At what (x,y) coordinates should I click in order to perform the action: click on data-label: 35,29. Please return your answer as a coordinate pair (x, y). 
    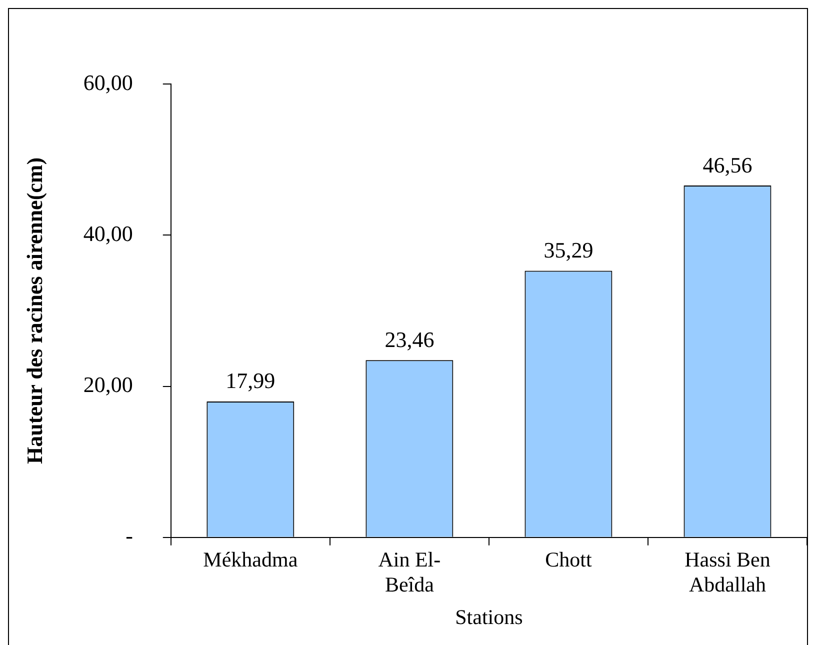
    Looking at the image, I should click on (569, 250).